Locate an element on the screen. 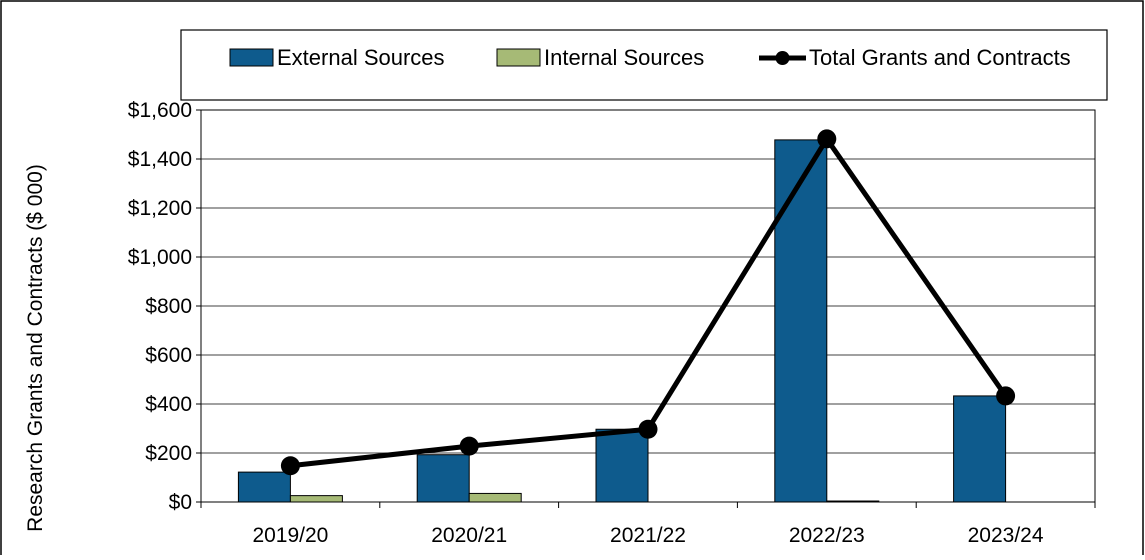 The image size is (1145, 560). y-tick-label: $400 is located at coordinates (168, 404).